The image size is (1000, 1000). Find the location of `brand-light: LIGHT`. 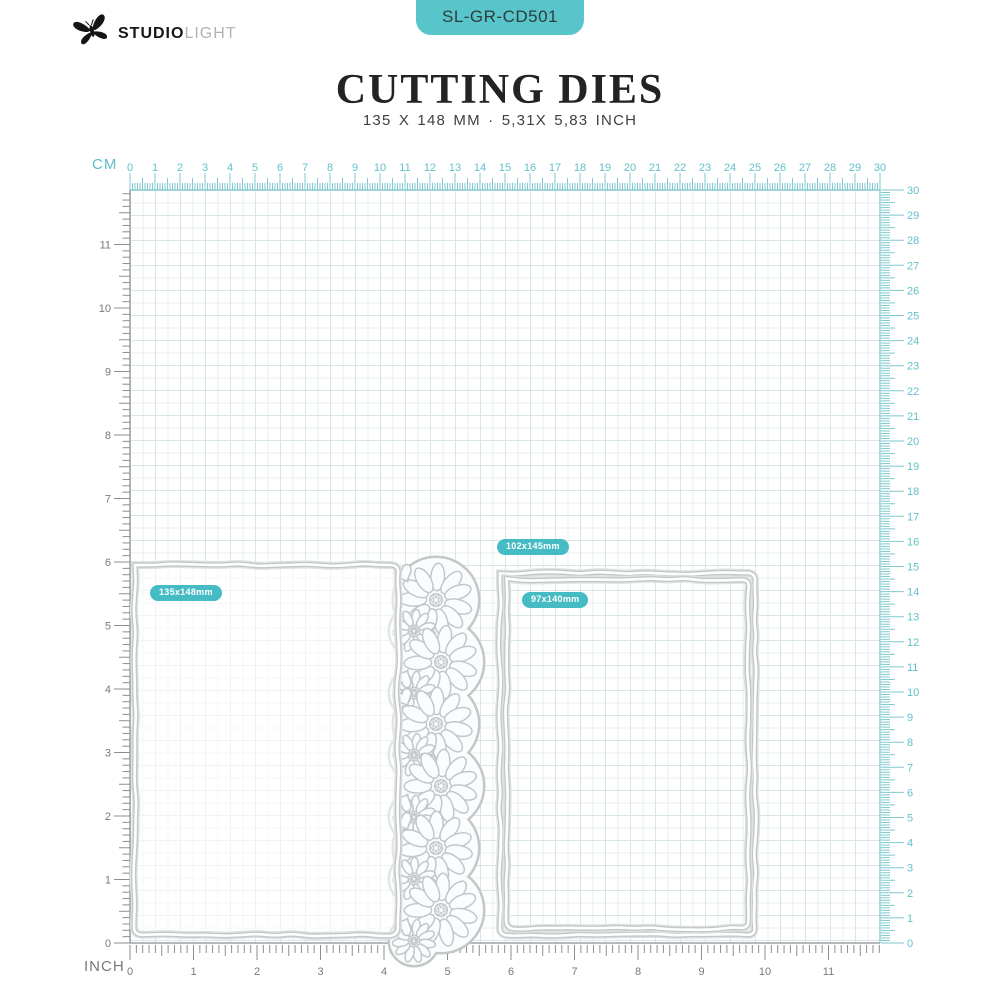

brand-light: LIGHT is located at coordinates (210, 33).